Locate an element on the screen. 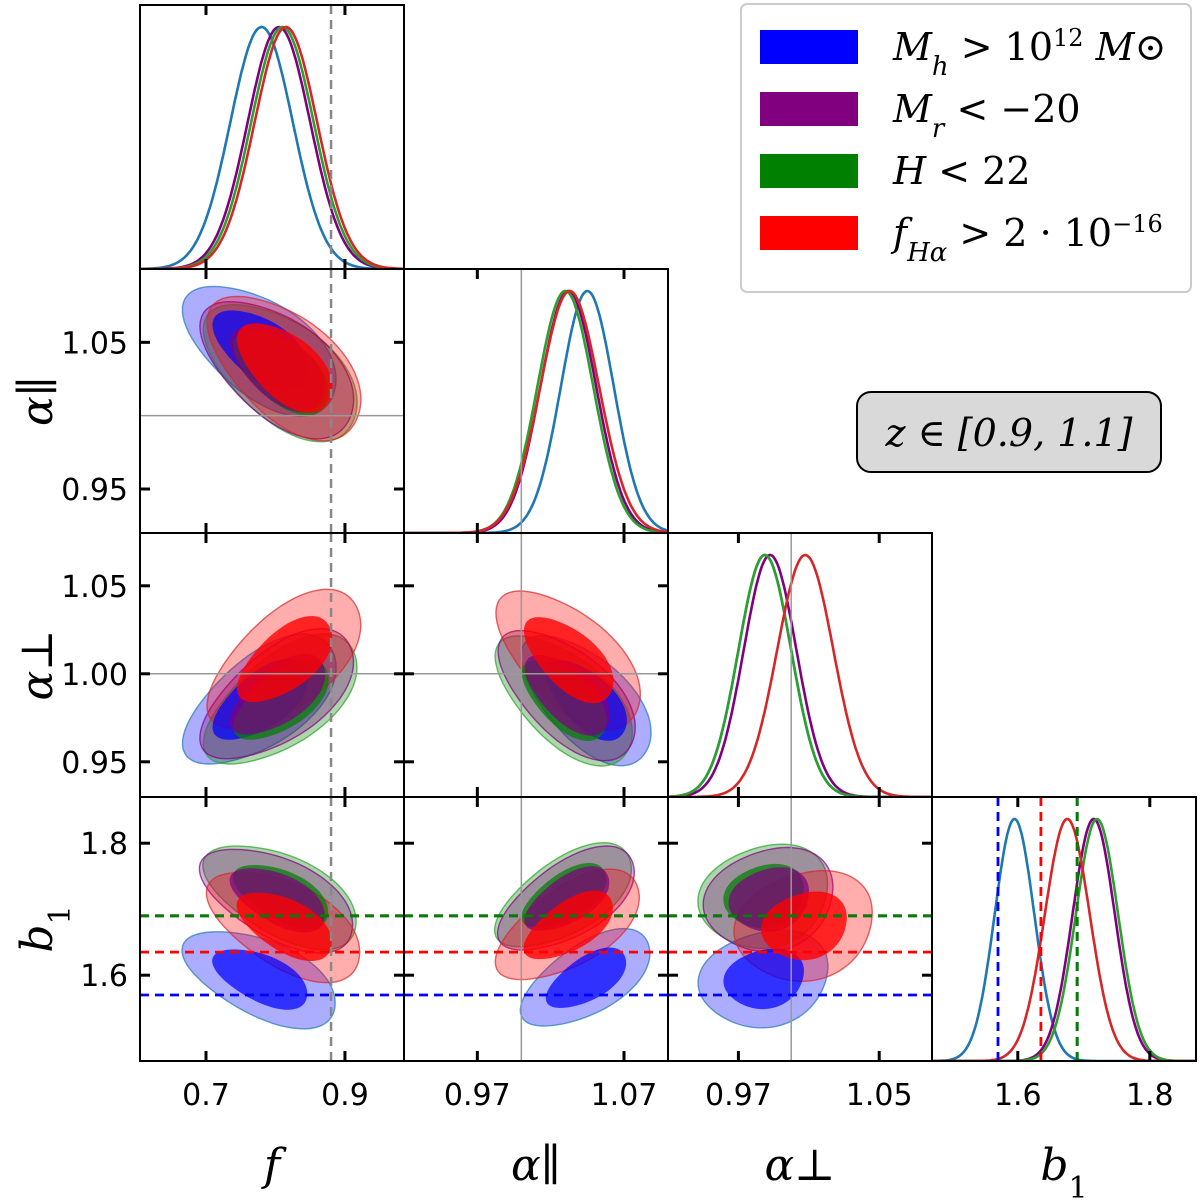  y-tick-label: 1.8 is located at coordinates (104, 844).